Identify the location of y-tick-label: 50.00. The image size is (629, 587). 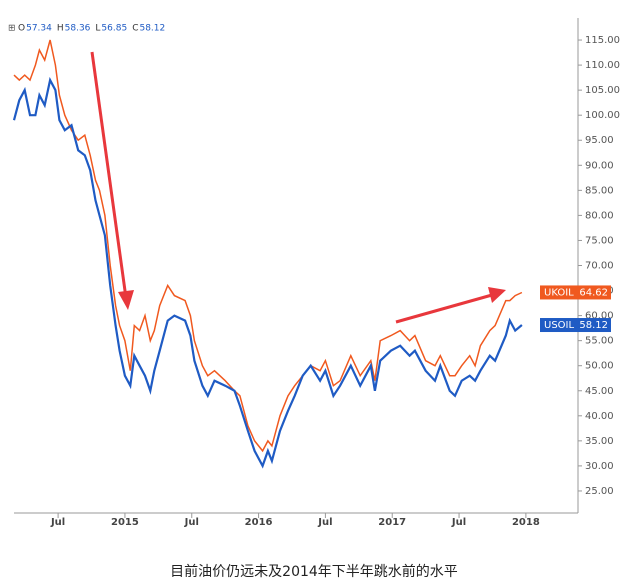
(599, 366).